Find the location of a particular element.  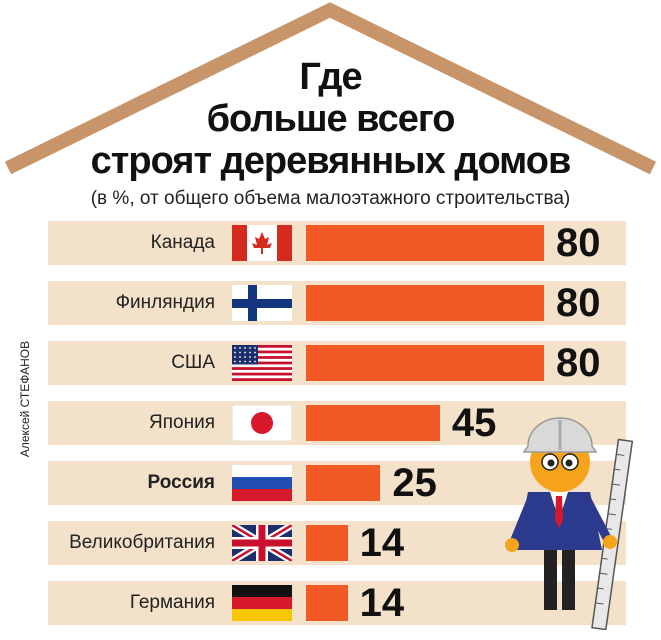

author-credit: Алексей СТЕФАНОВ is located at coordinates (25, 399).